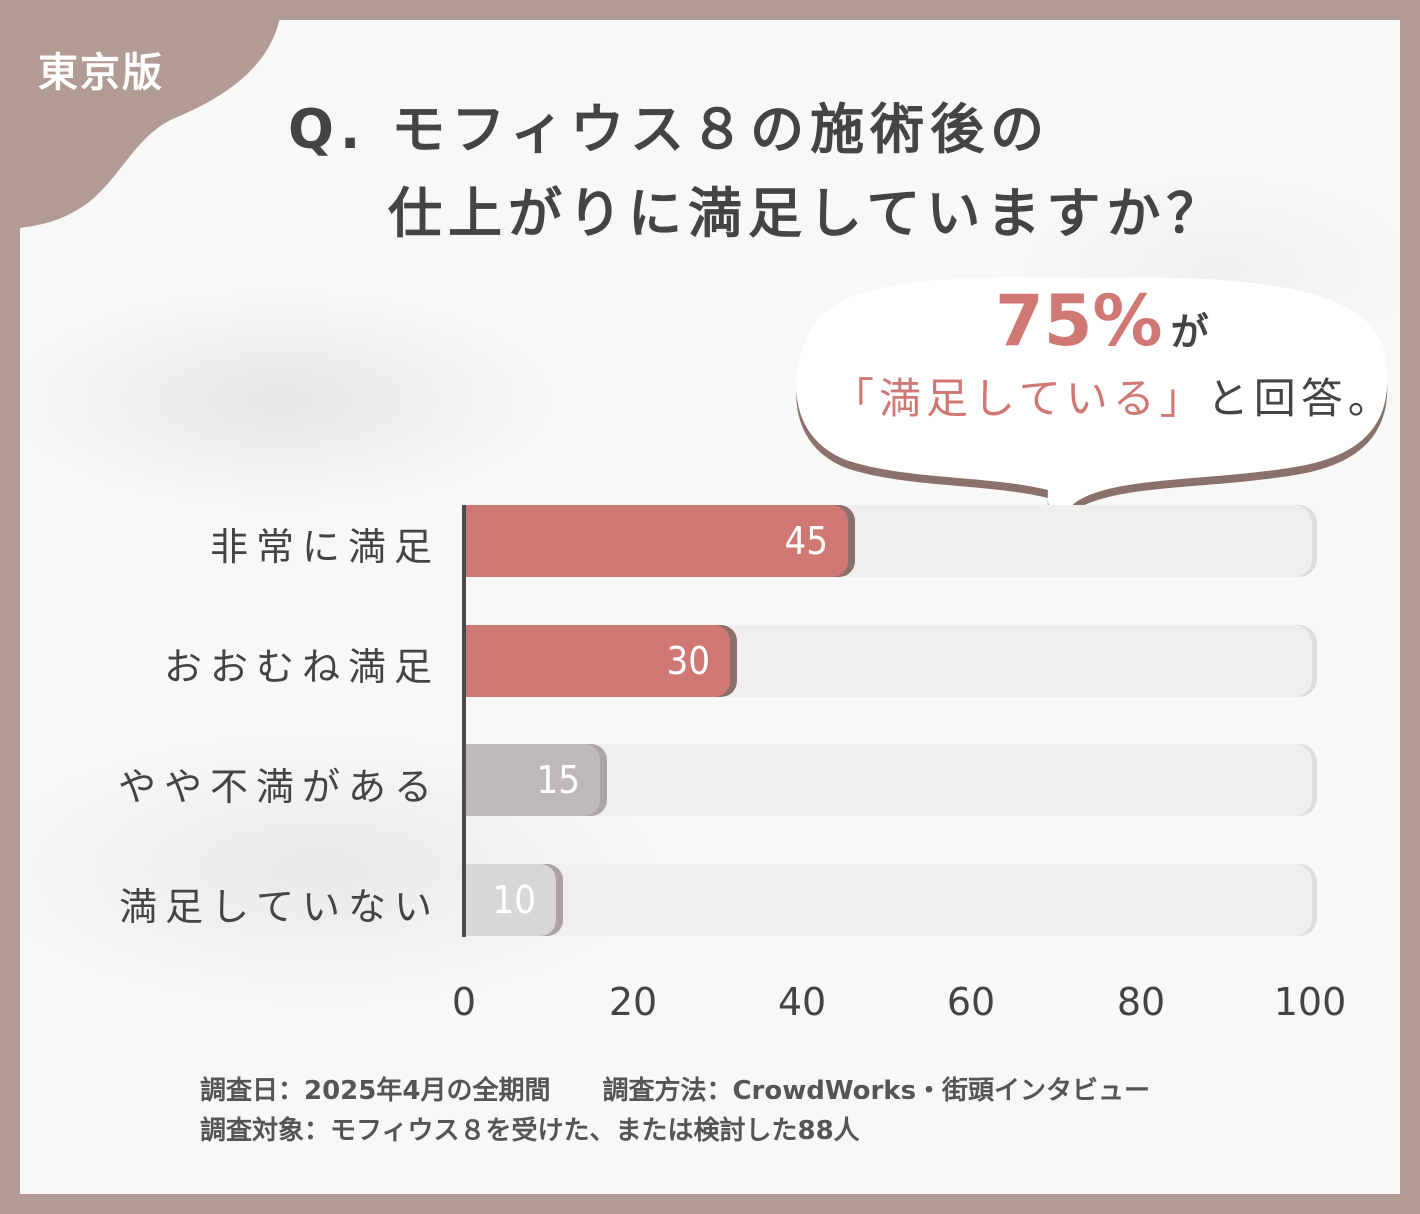 Image resolution: width=1420 pixels, height=1214 pixels. Describe the element at coordinates (558, 780) in the screenshot. I see `bar-value: 15` at that location.